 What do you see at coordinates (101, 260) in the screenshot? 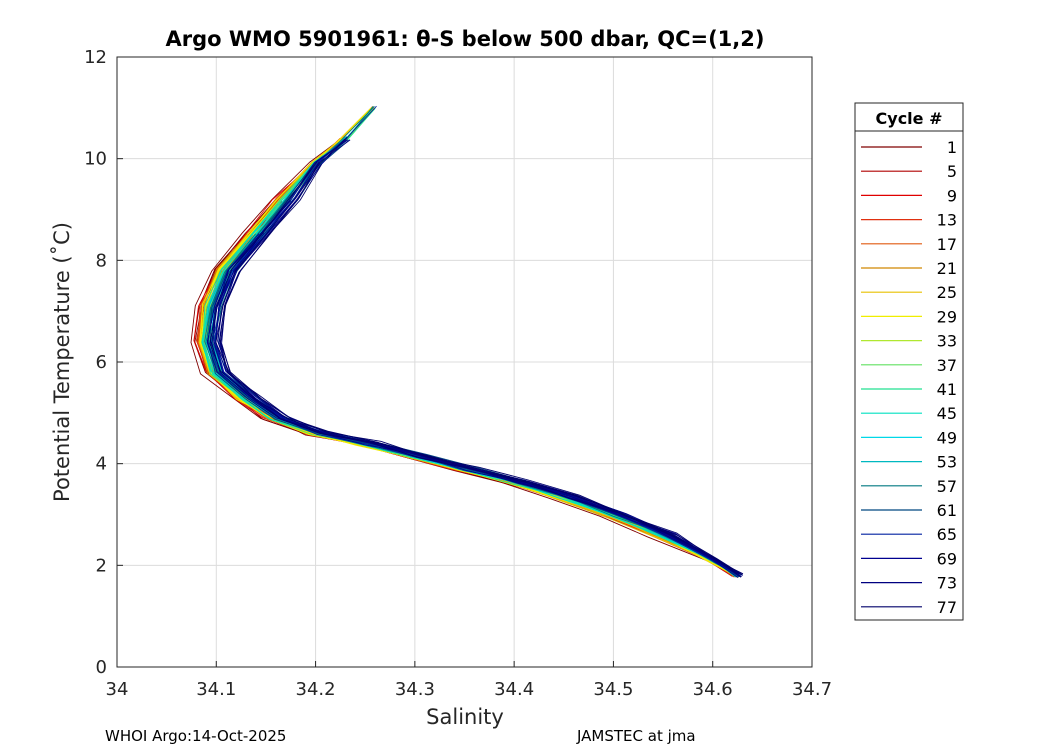
I see `y-tick-label: 8` at bounding box center [101, 260].